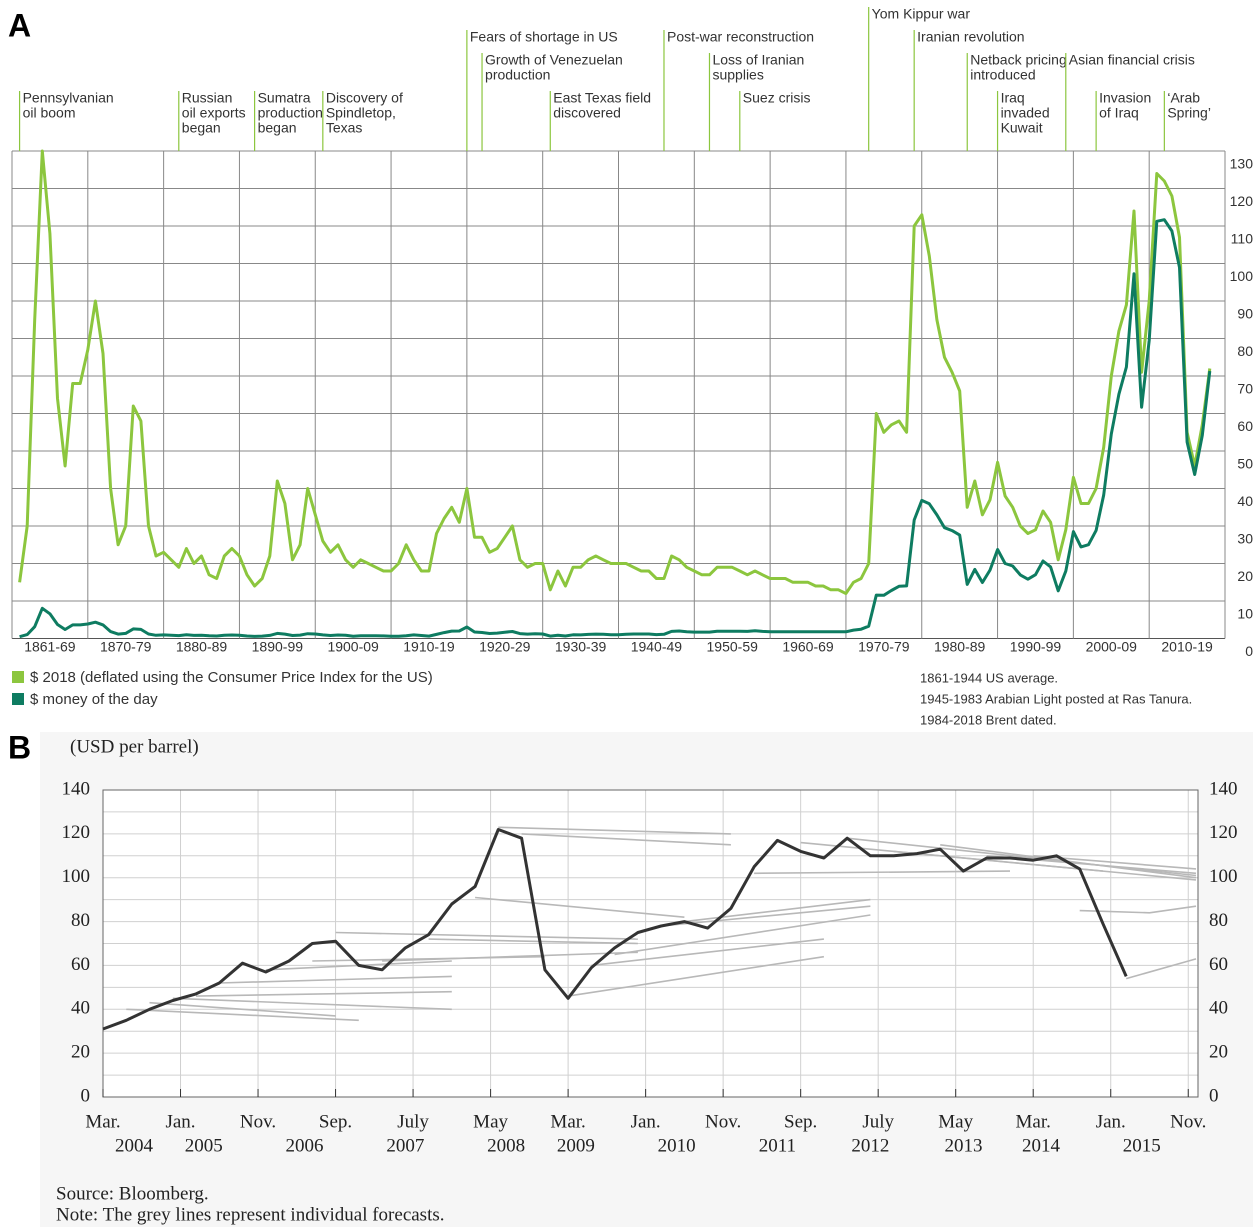  What do you see at coordinates (1013, 98) in the screenshot?
I see `annotation-text: Iraq` at bounding box center [1013, 98].